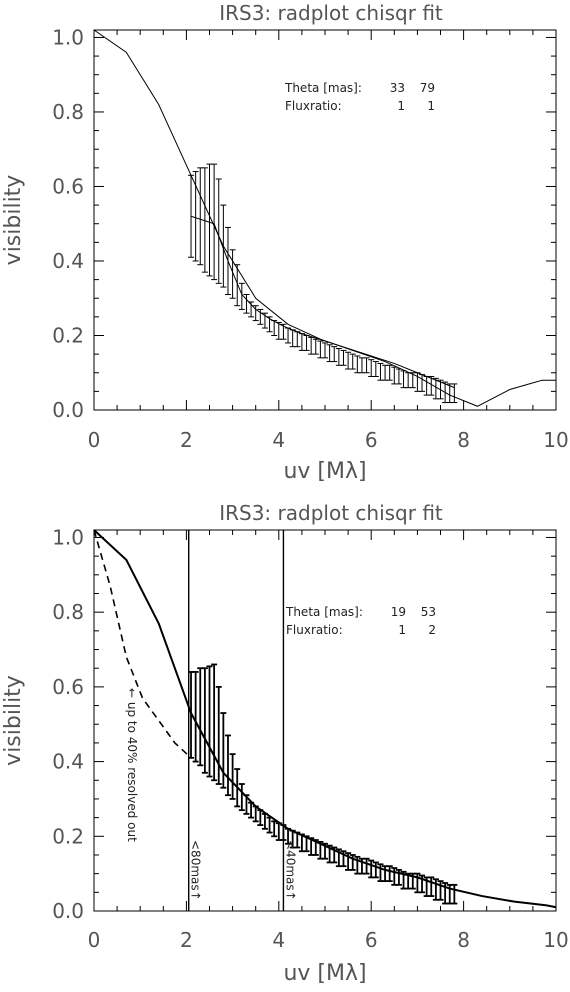  What do you see at coordinates (132, 765) in the screenshot?
I see `resolved-out-note: ← up to 40% resolved out` at bounding box center [132, 765].